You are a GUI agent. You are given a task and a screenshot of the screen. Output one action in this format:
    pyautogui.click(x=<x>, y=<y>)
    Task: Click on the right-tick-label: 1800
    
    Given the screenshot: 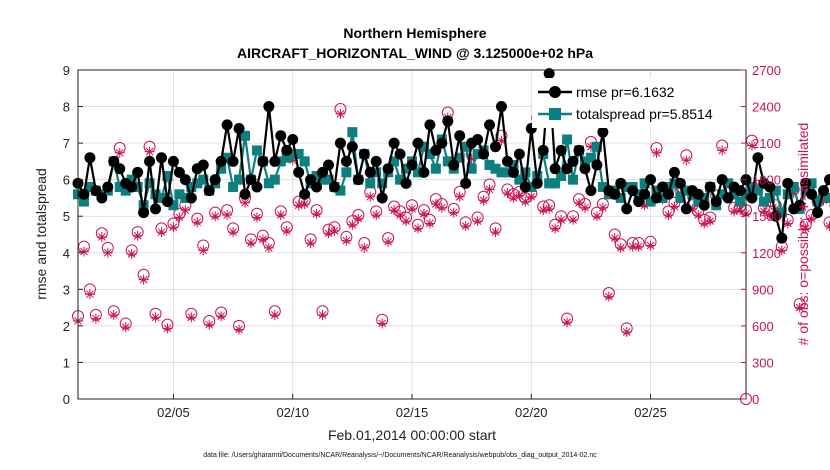 What is the action you would take?
    pyautogui.click(x=766, y=180)
    